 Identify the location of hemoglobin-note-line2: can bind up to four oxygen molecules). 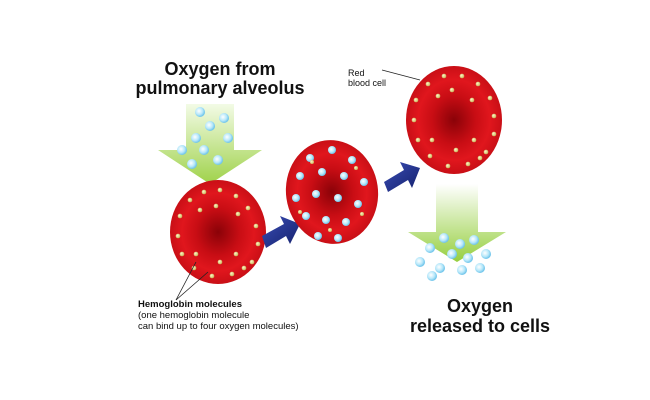
(218, 326).